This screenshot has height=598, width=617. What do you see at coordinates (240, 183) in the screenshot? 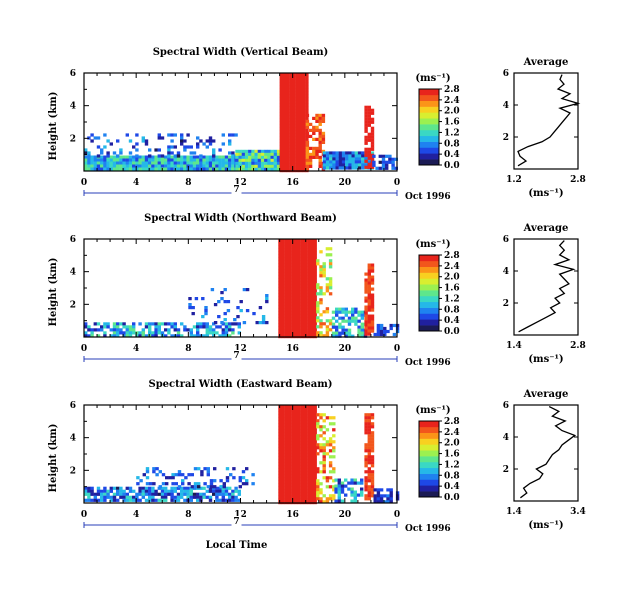
I see `x-tick-label: 12` at bounding box center [240, 183].